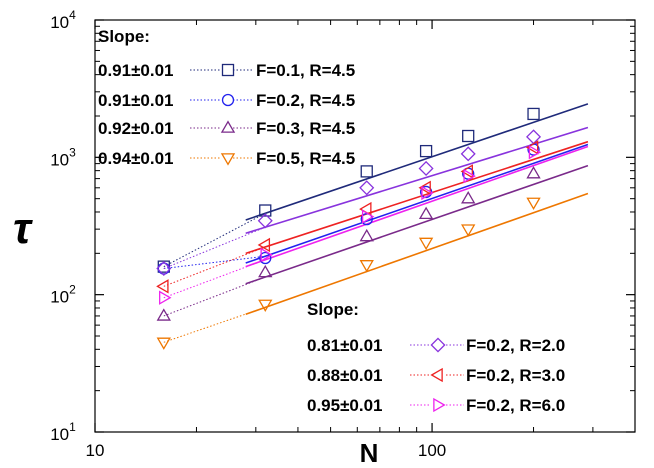 The width and height of the screenshot is (654, 468). Describe the element at coordinates (136, 158) in the screenshot. I see `legend-slope: 0.94±0.01` at that location.